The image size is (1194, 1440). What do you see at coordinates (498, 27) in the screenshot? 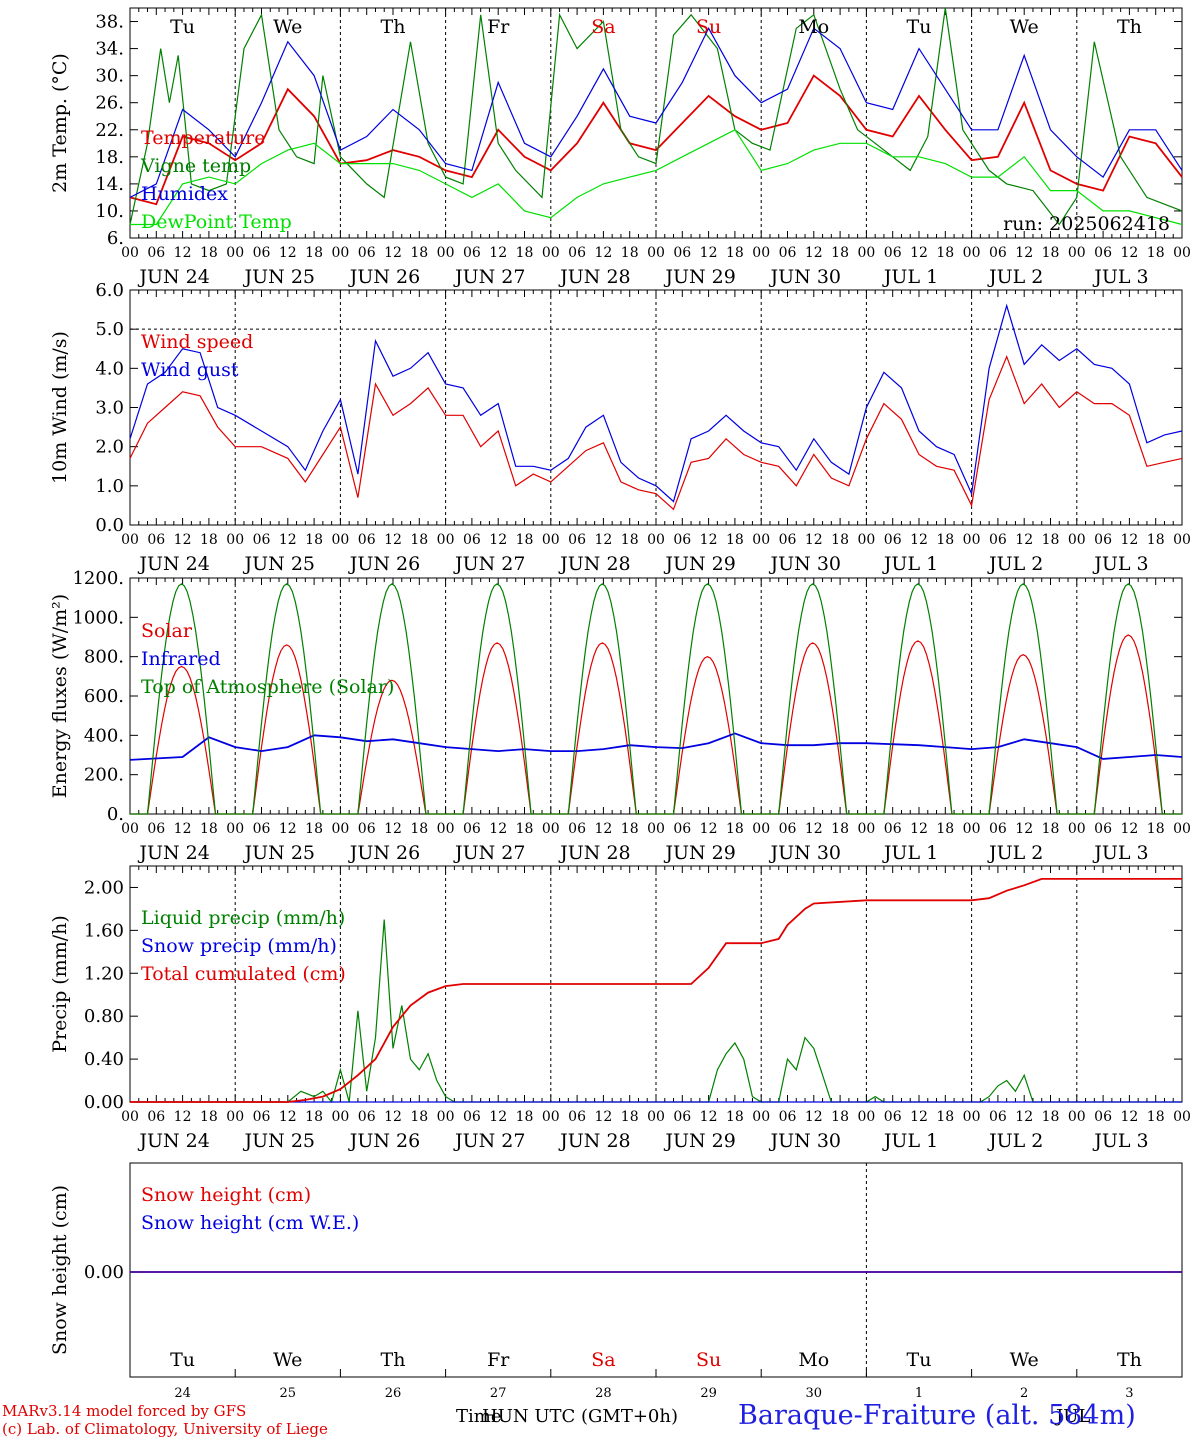
I see `day-label: Fr` at bounding box center [498, 27].